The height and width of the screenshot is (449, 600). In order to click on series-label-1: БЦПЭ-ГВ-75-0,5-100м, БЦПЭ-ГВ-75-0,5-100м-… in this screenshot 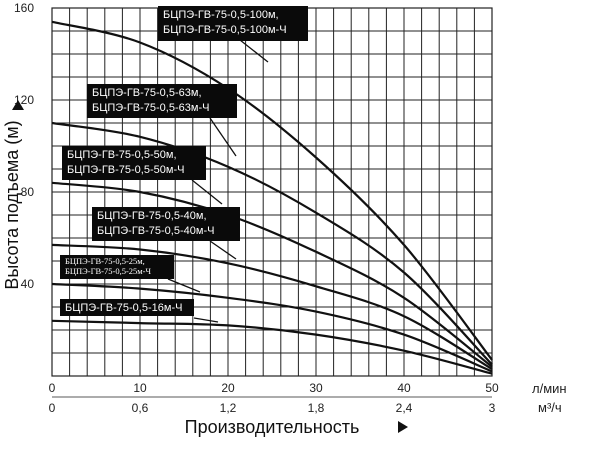, I will do `click(233, 34)`.